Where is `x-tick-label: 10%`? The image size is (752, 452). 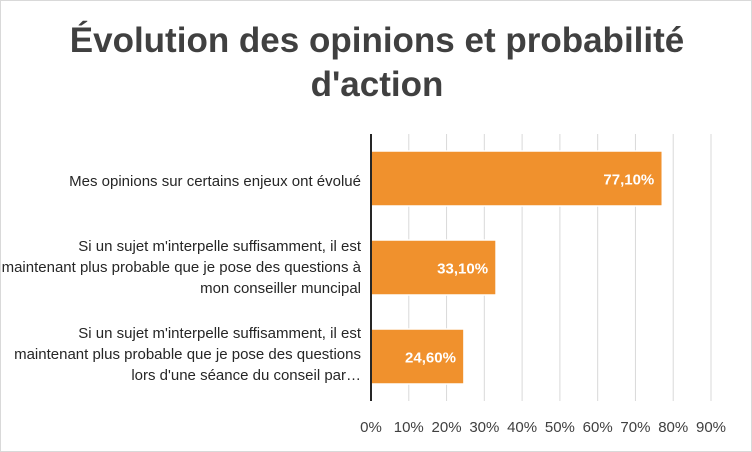
x-tick-label: 10% is located at coordinates (408, 427).